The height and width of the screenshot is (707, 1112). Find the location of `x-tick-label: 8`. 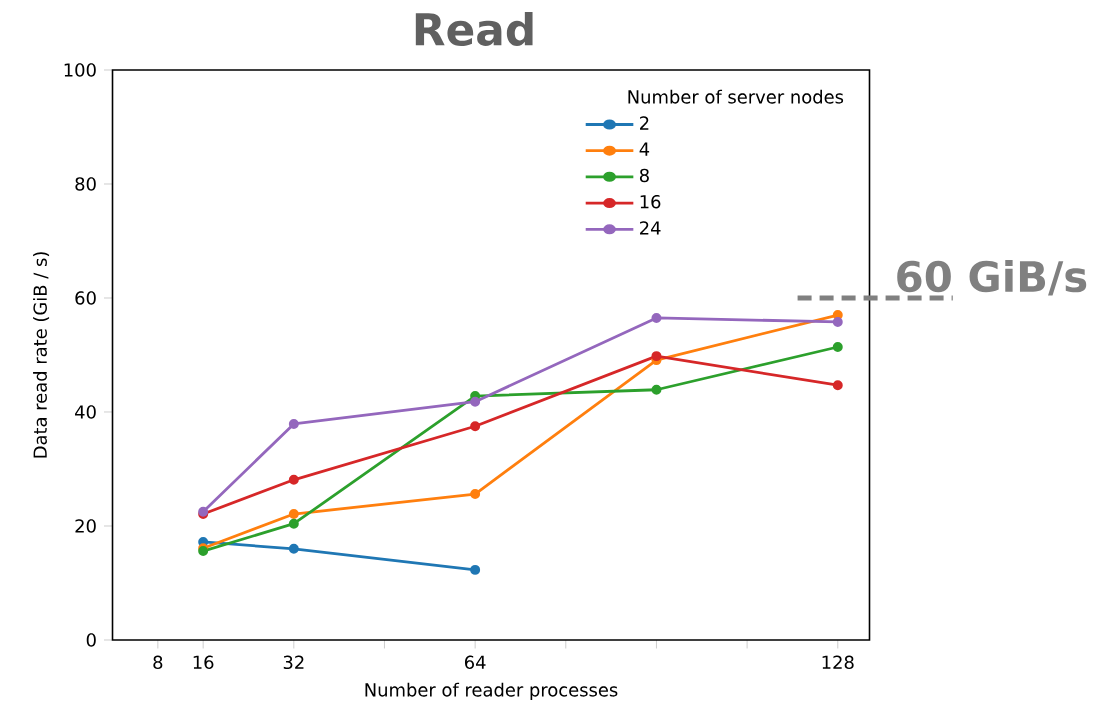

x-tick-label: 8 is located at coordinates (158, 662).